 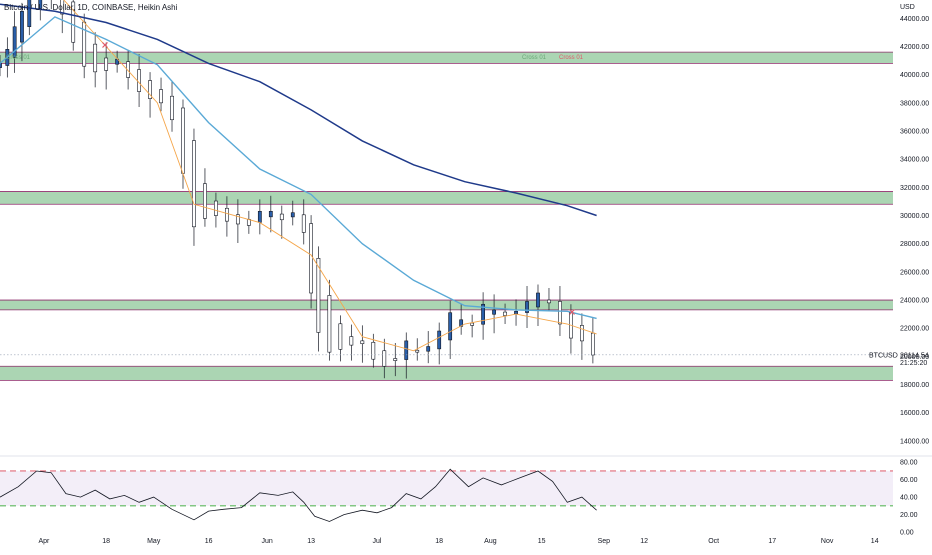 What do you see at coordinates (914, 385) in the screenshot?
I see `price-tick-label: 18000.00` at bounding box center [914, 385].